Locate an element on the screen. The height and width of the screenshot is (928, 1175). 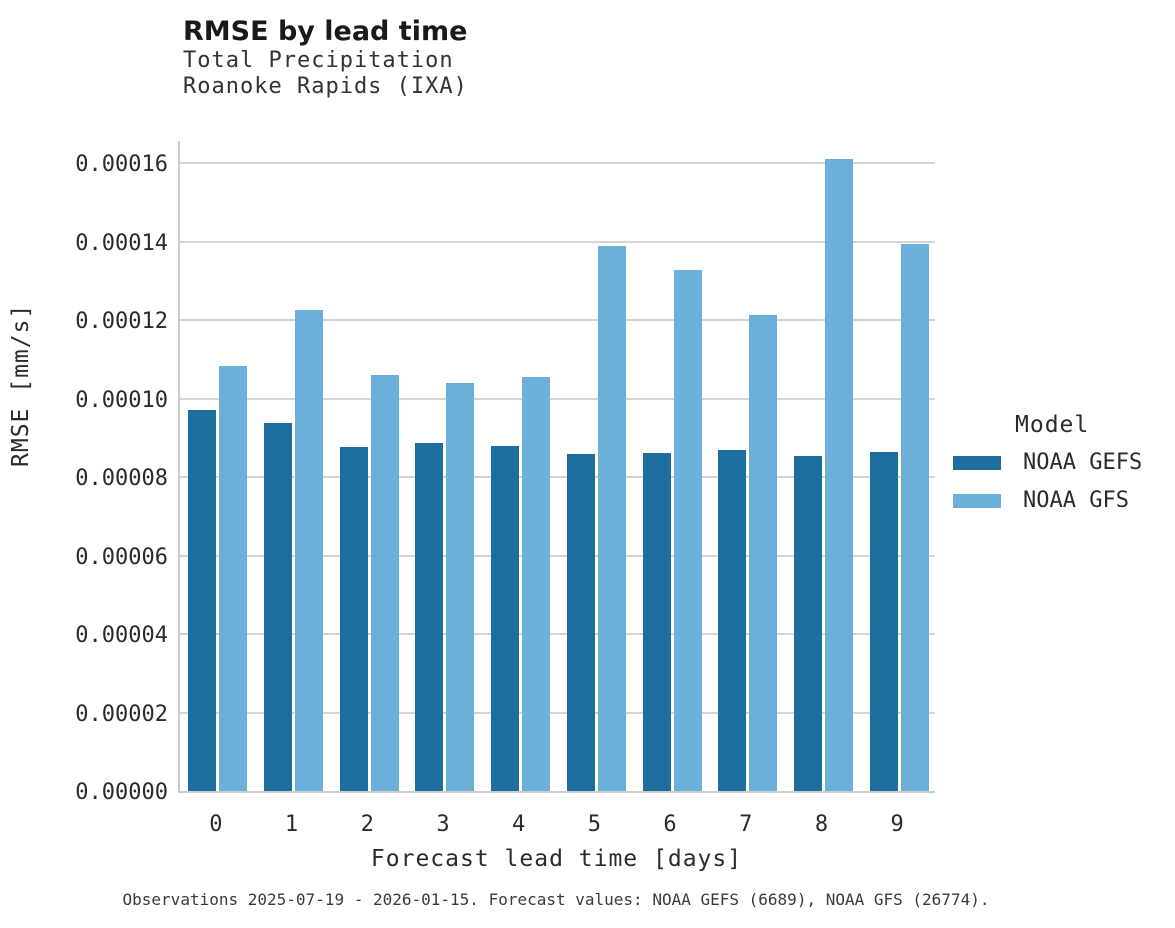
legend-entry-gfs: NOAA GFS is located at coordinates (1047, 500).